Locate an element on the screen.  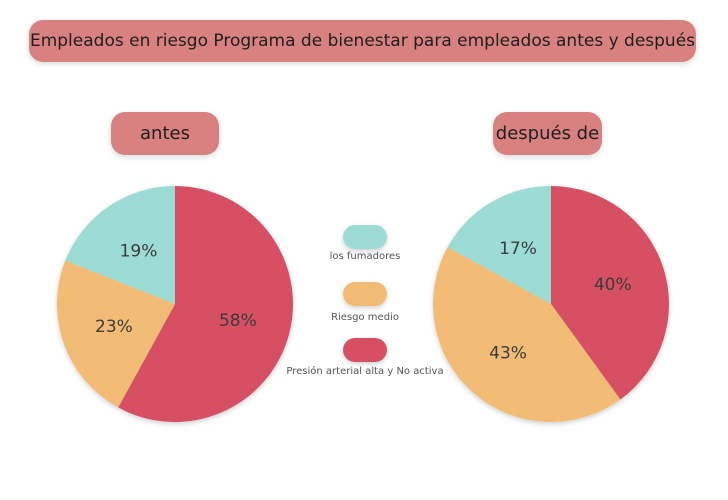
legend-swatch-medium is located at coordinates (365, 294).